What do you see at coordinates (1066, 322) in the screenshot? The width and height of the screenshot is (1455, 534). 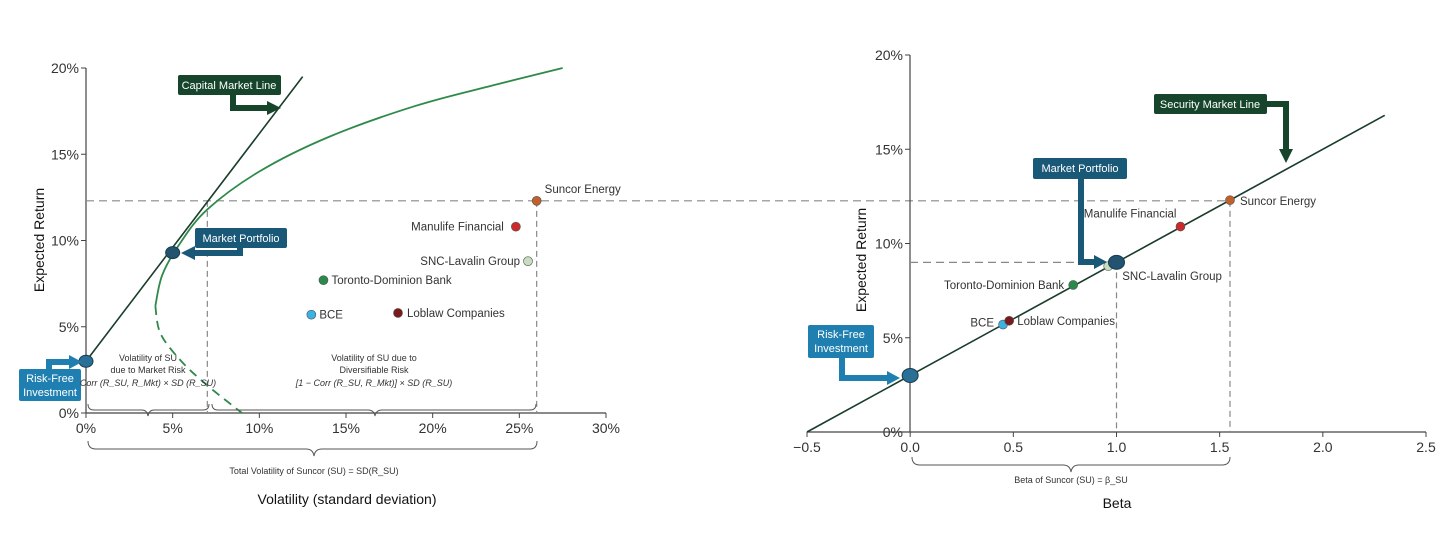 I see `right-point-label: Loblaw Companies` at bounding box center [1066, 322].